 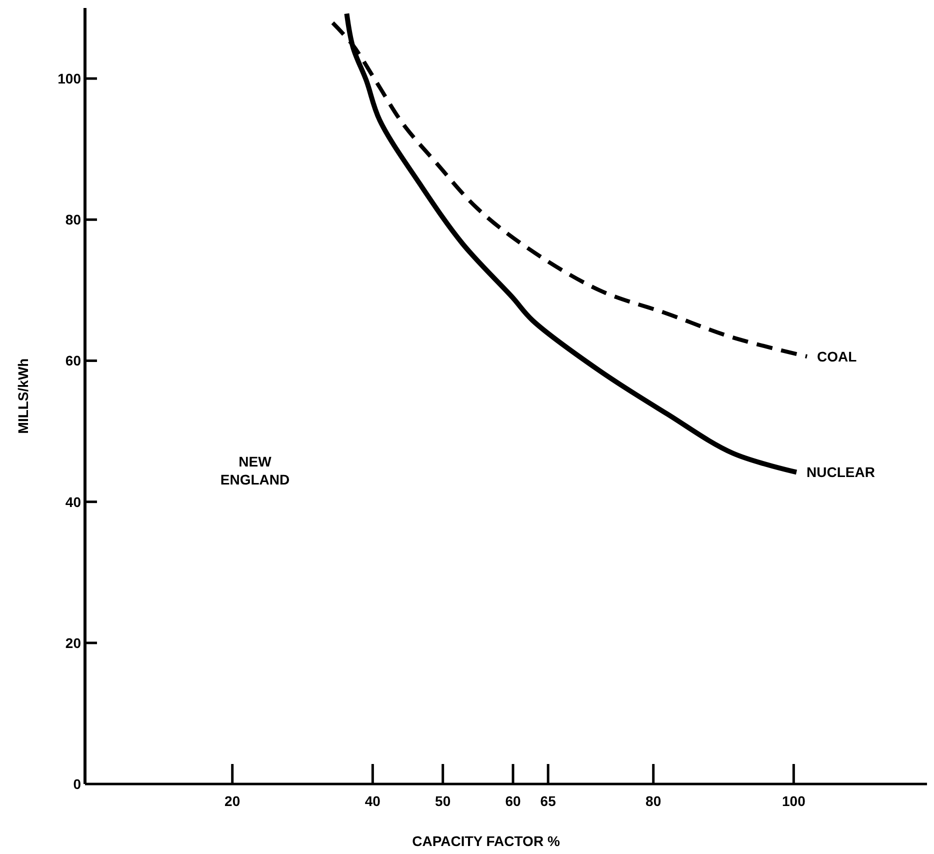 What do you see at coordinates (513, 801) in the screenshot?
I see `x-tick-label: 60` at bounding box center [513, 801].